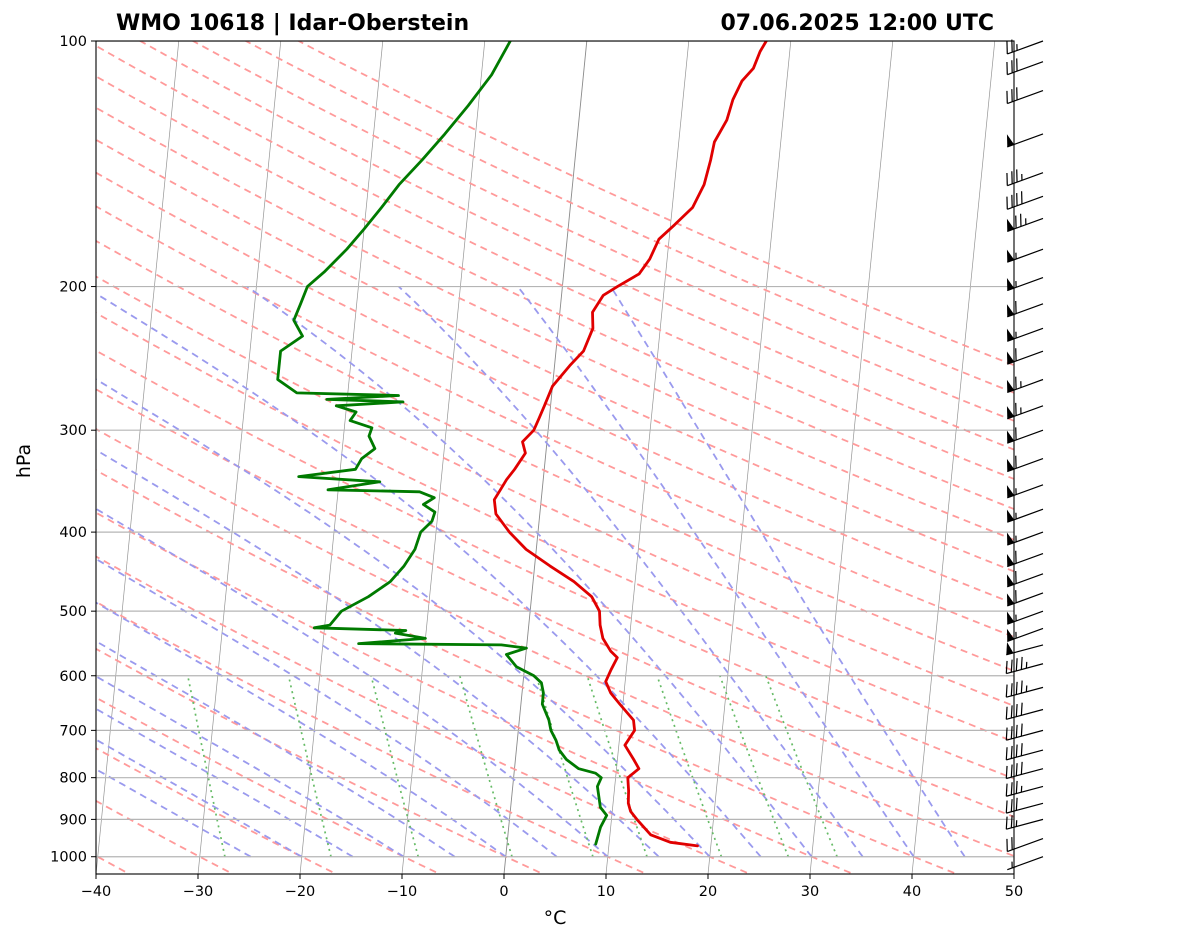  What do you see at coordinates (292, 23) in the screenshot?
I see `chart-title-station: WMO 10618 | Idar-Oberstein` at bounding box center [292, 23].